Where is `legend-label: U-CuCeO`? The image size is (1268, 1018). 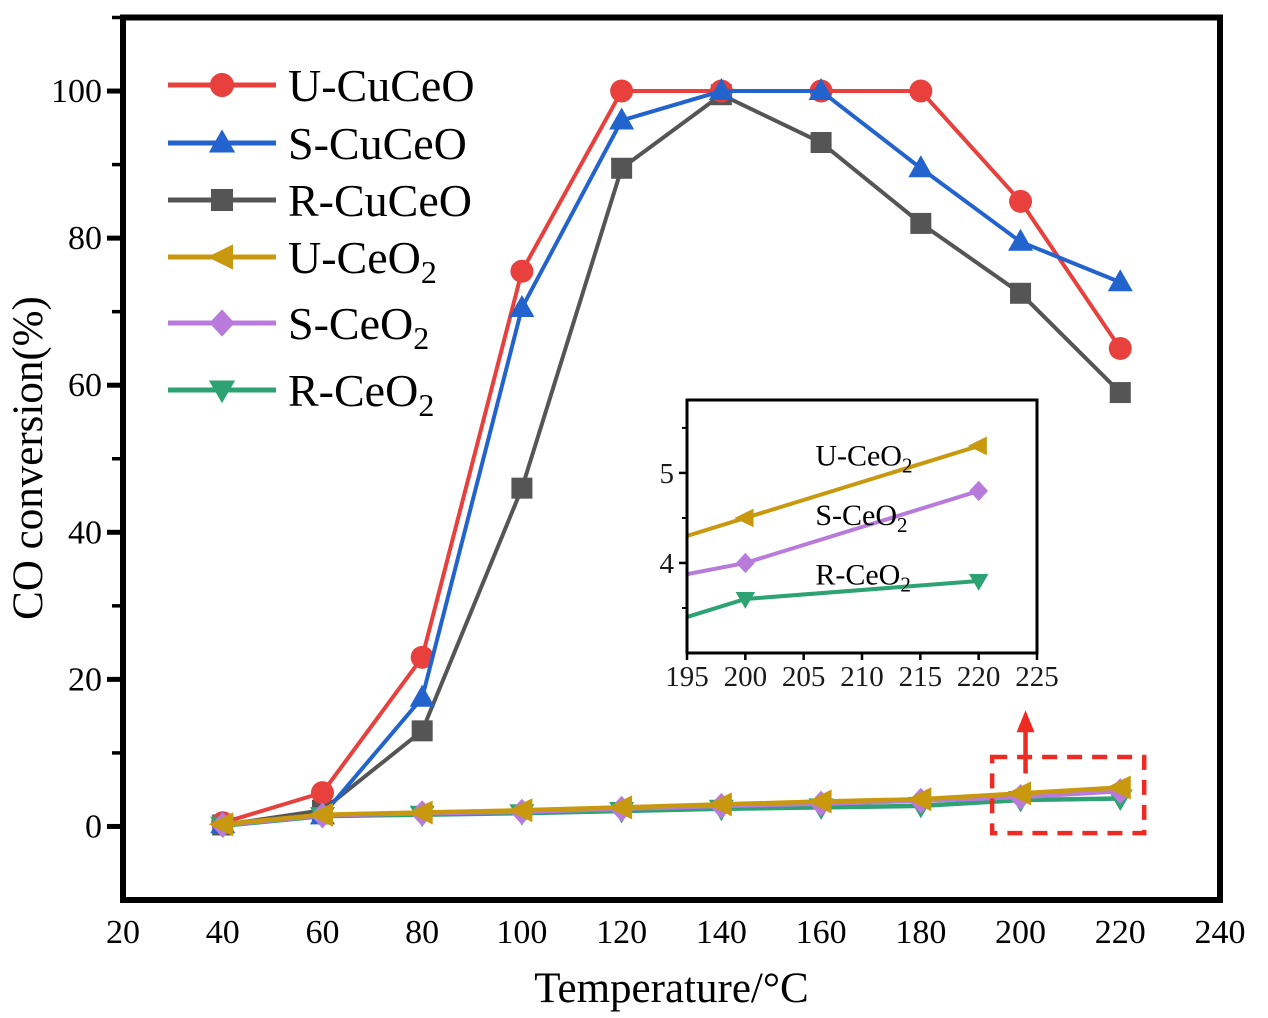
legend-label: U-CuCeO is located at coordinates (381, 85).